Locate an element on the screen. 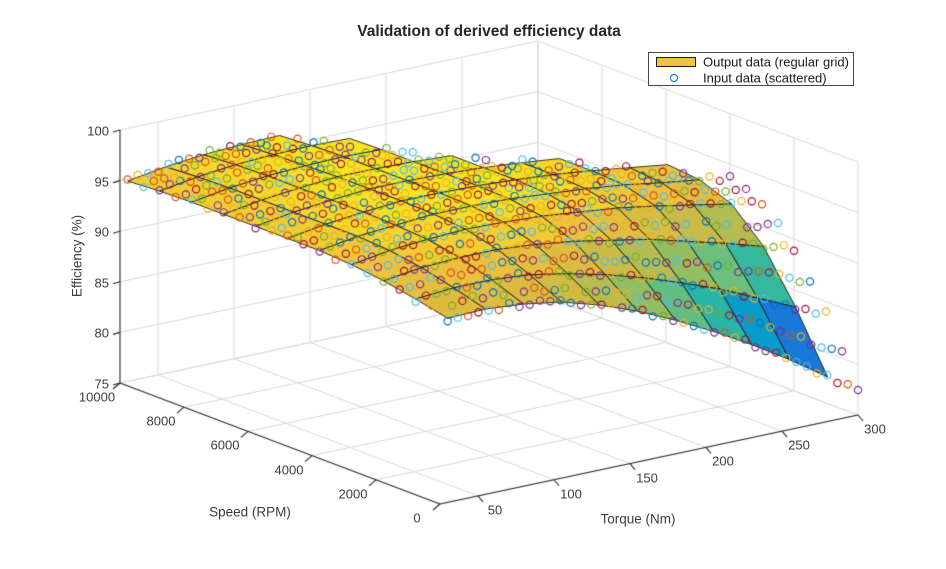 This screenshot has height=569, width=946. x-tick-label: 250 is located at coordinates (799, 445).